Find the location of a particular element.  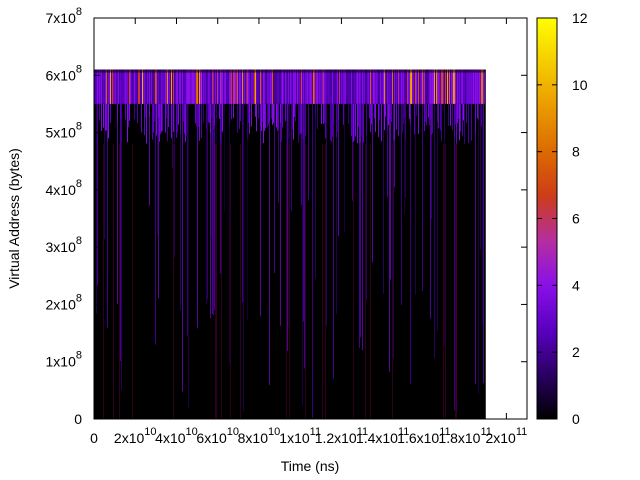

y-tick-label: 1x10⁸ is located at coordinates (64, 360).